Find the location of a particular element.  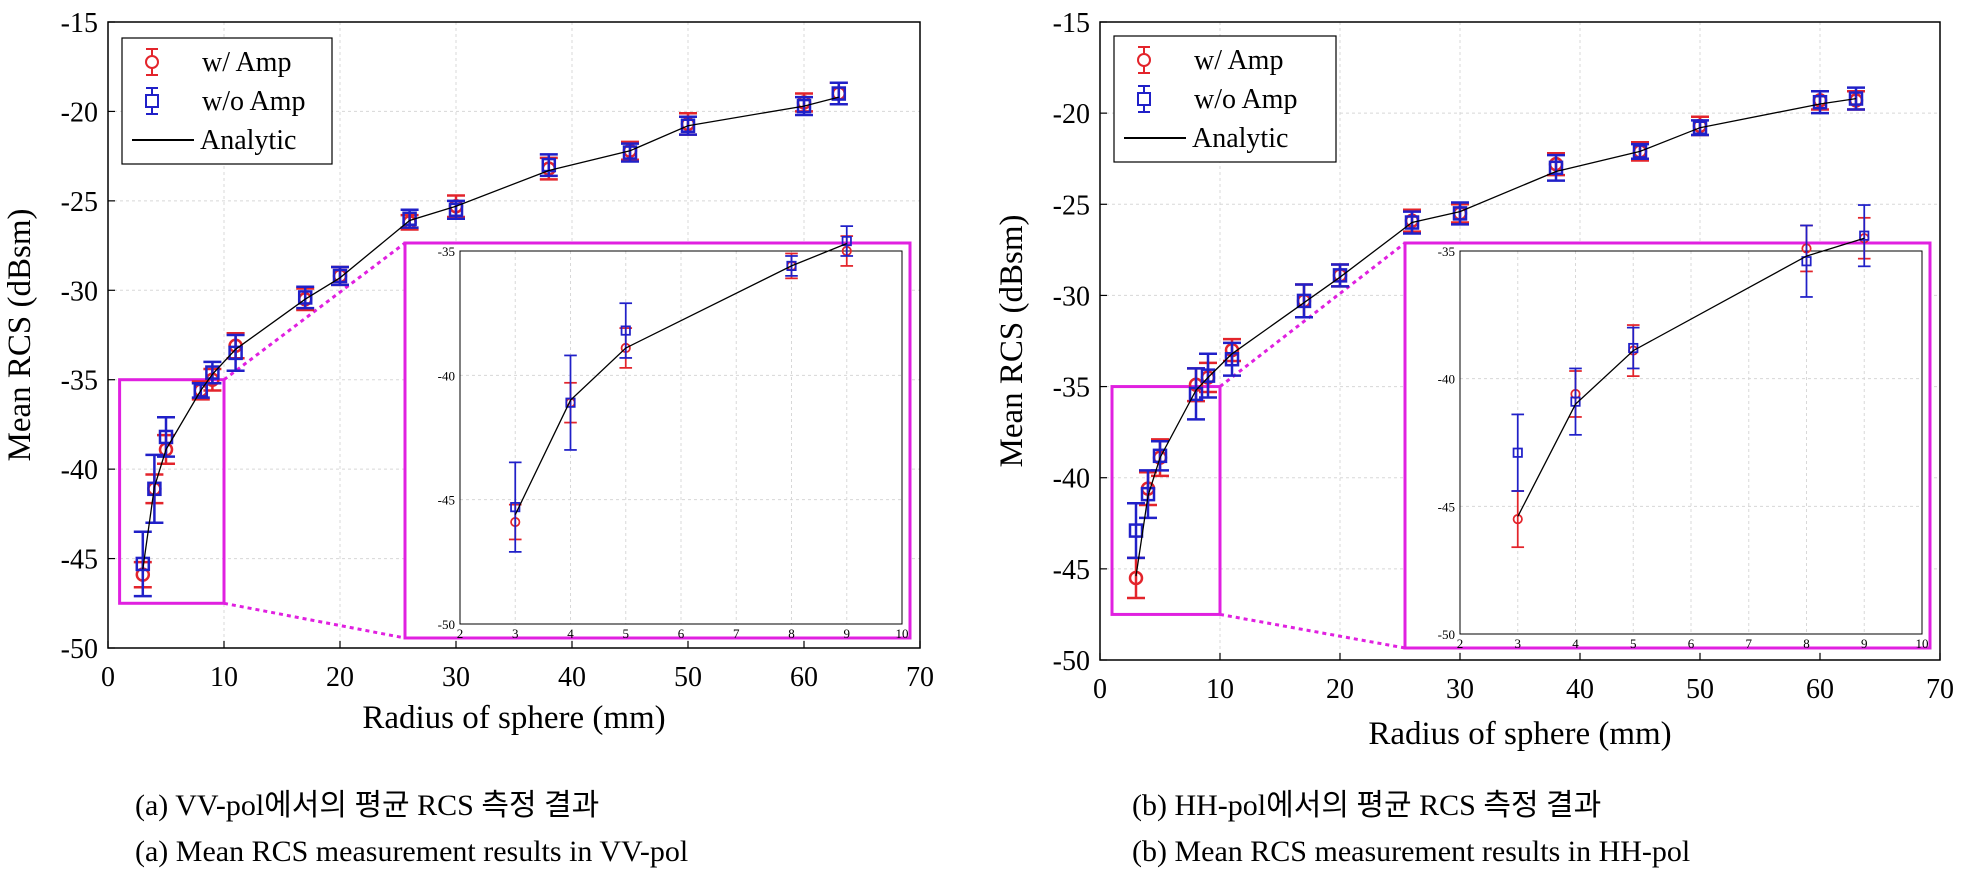

legend-square-marker is located at coordinates (152, 101).